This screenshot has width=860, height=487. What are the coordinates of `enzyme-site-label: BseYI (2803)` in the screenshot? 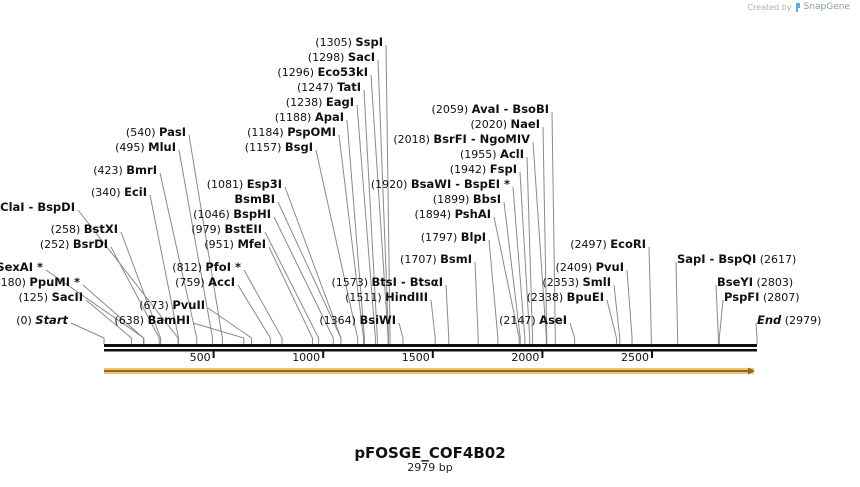 It's located at (755, 282).